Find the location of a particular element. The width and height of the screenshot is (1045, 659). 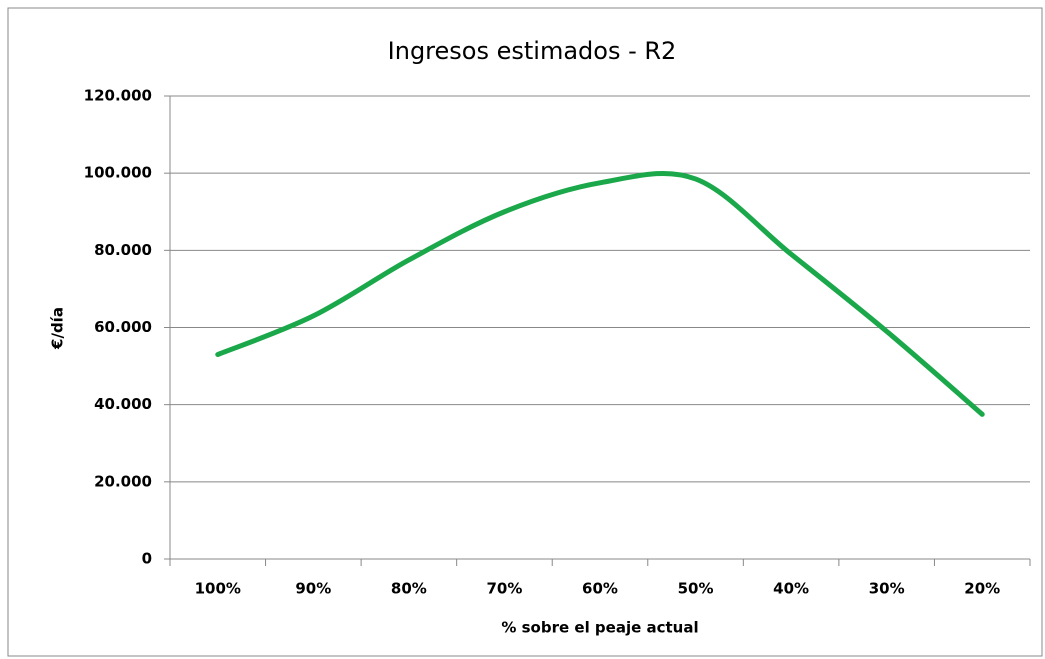

y-tick-label: 20.000 is located at coordinates (123, 481).